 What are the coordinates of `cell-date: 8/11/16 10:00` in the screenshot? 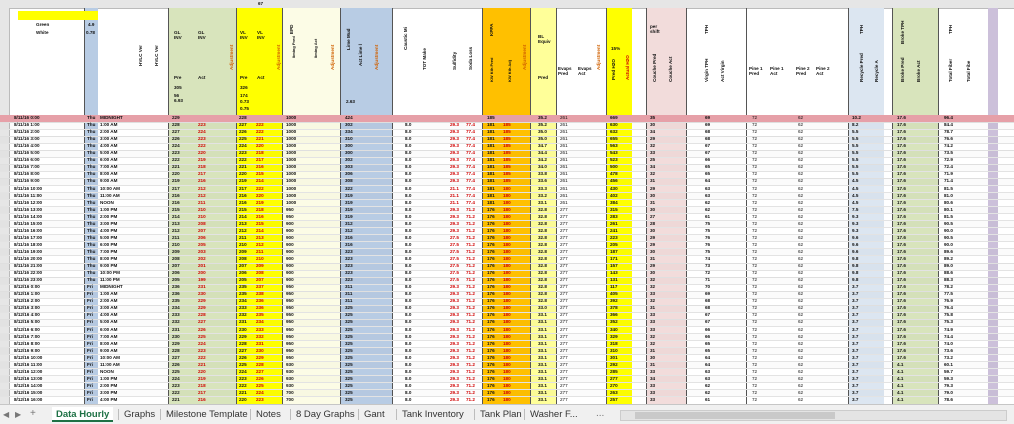 It's located at (28, 188).